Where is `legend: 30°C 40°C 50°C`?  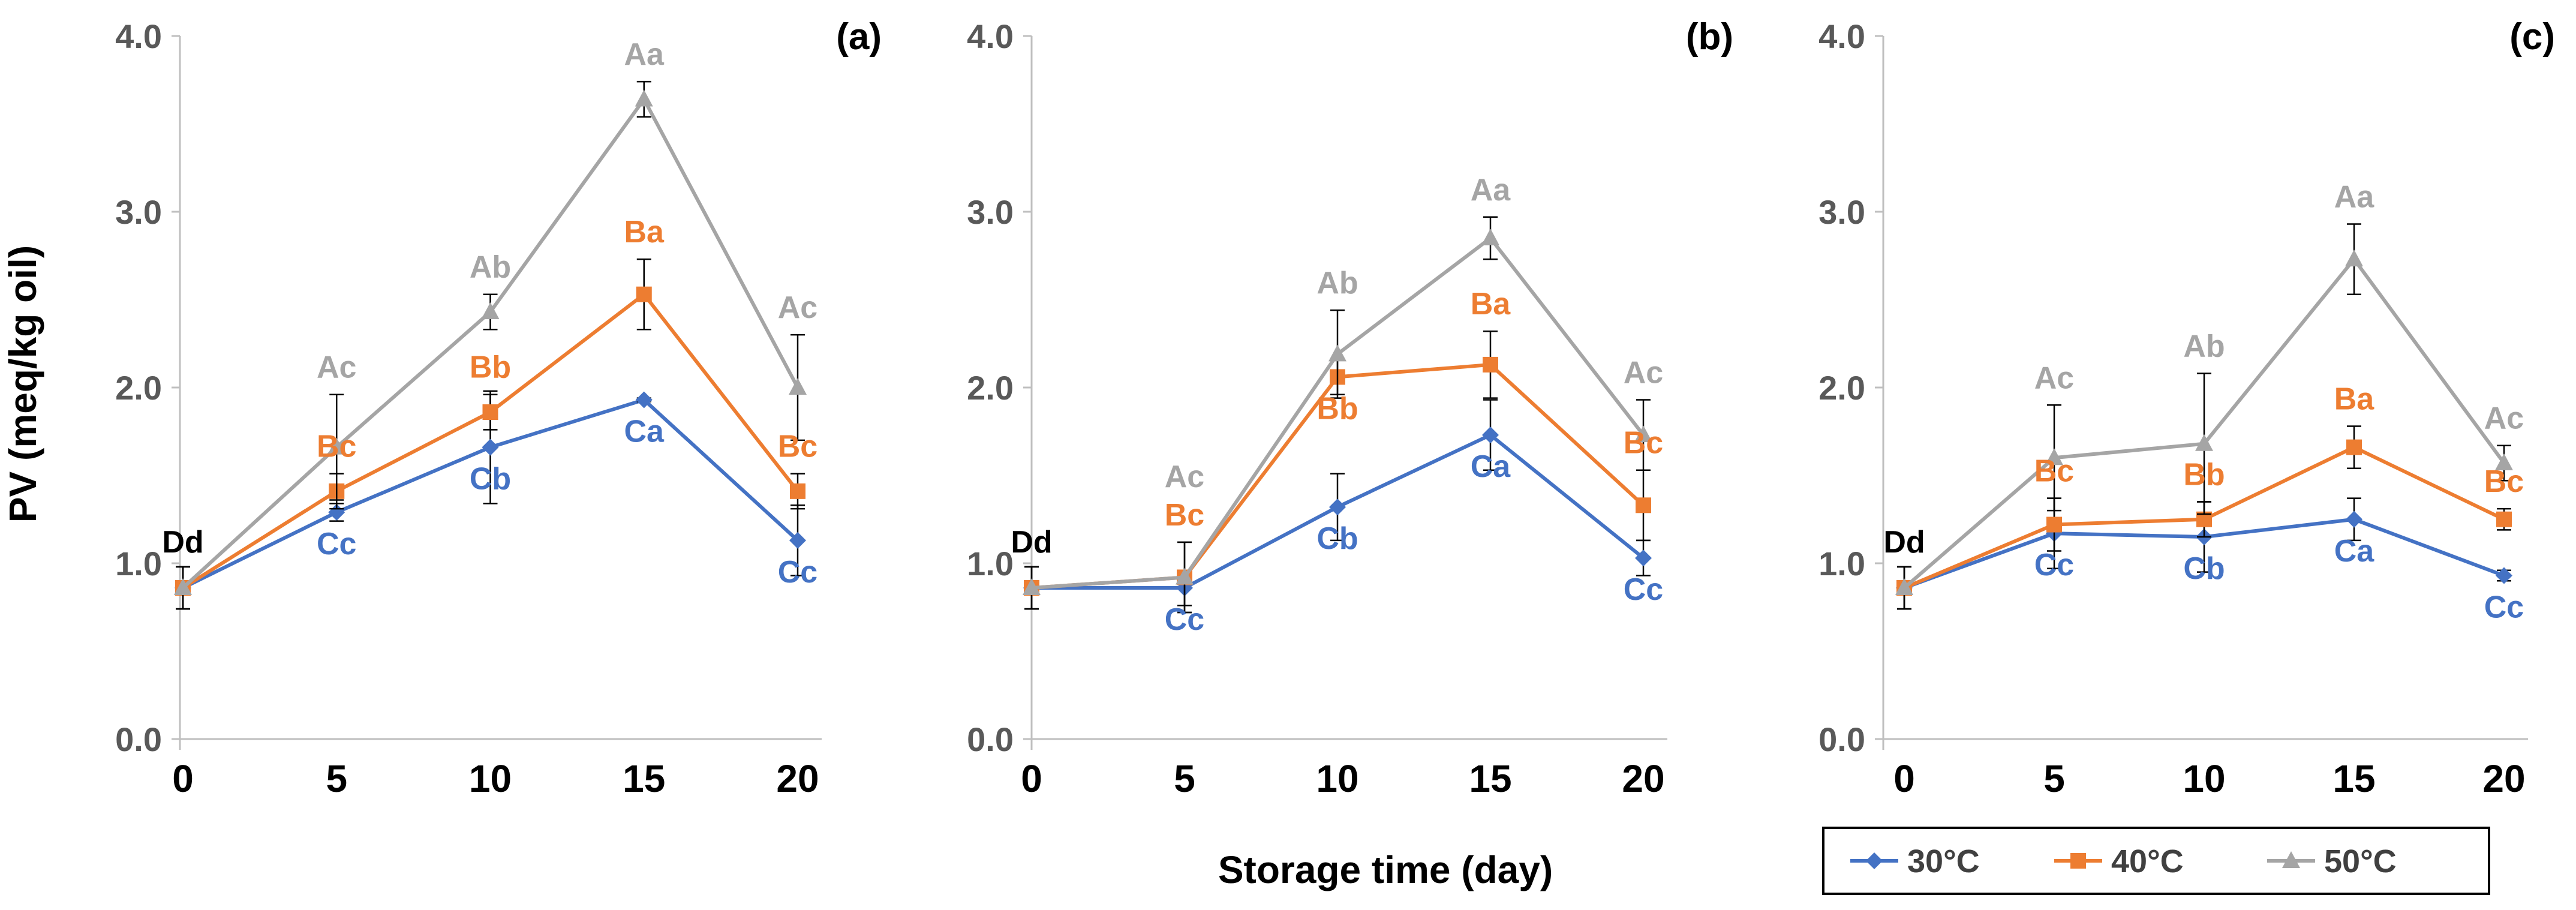
legend: 30°C 40°C 50°C is located at coordinates (2156, 861).